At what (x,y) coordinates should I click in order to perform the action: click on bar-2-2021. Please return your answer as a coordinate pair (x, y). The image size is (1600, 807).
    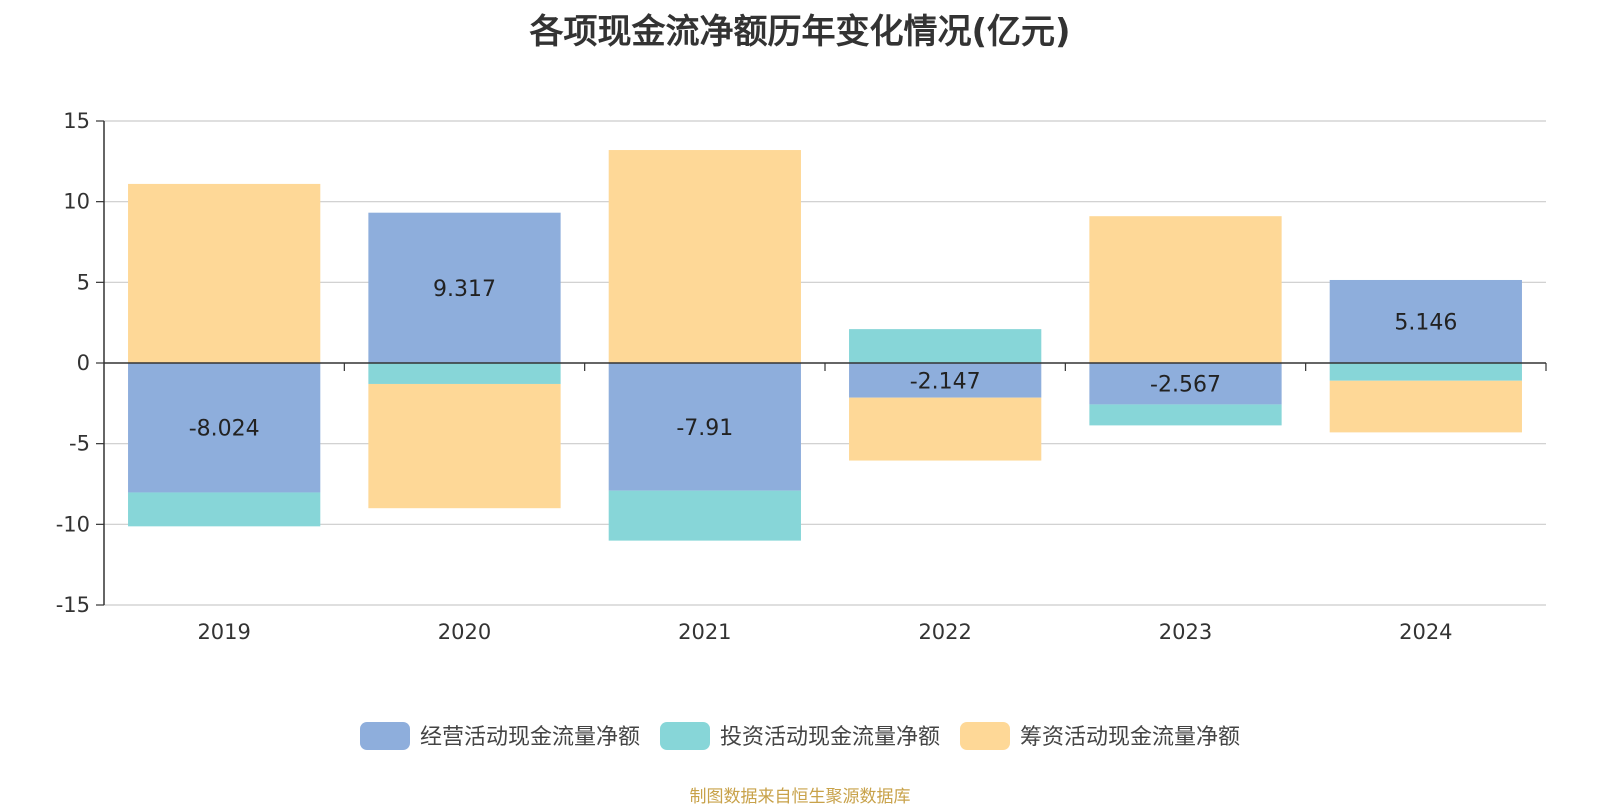
    Looking at the image, I should click on (704, 515).